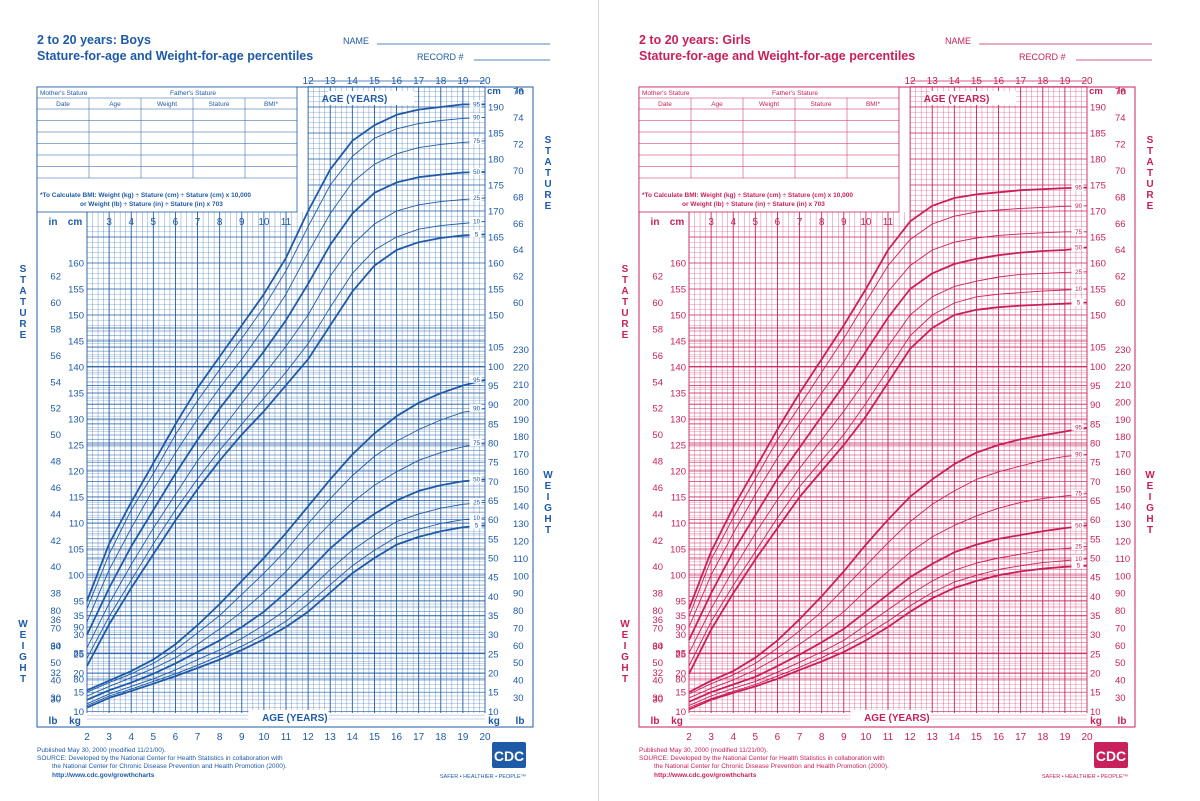  What do you see at coordinates (1087, 81) in the screenshot?
I see `top-age-tick: 20` at bounding box center [1087, 81].